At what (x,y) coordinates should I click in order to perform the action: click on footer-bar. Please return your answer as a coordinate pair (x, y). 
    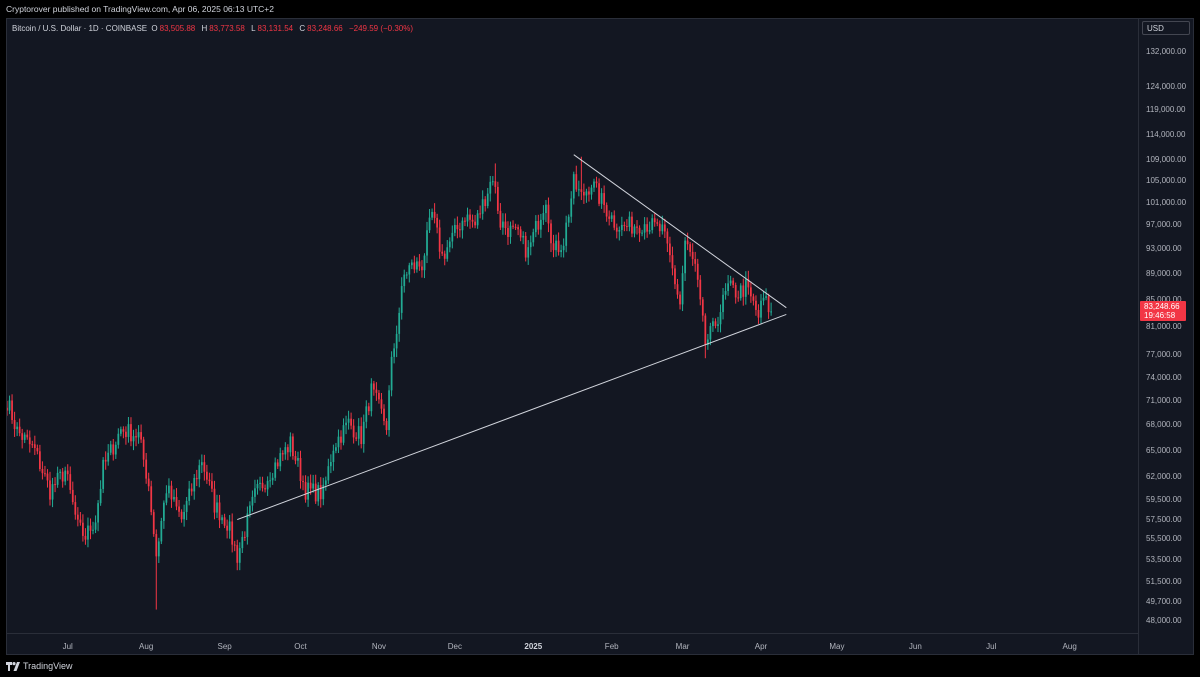
    Looking at the image, I should click on (600, 666).